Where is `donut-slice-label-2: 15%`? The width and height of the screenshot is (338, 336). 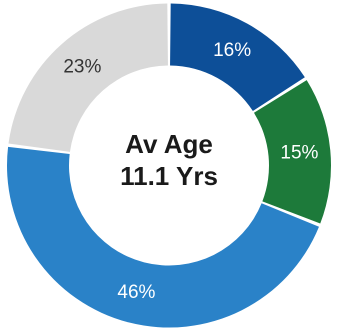
donut-slice-label-2: 15% is located at coordinates (299, 153).